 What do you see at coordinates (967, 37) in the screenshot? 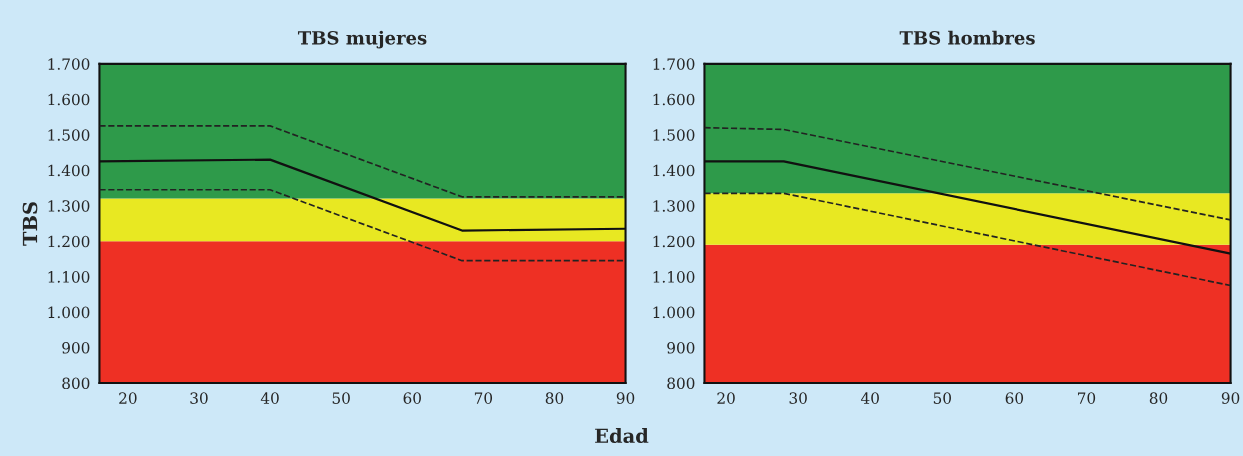
I see `chart-title: TBS hombres` at bounding box center [967, 37].